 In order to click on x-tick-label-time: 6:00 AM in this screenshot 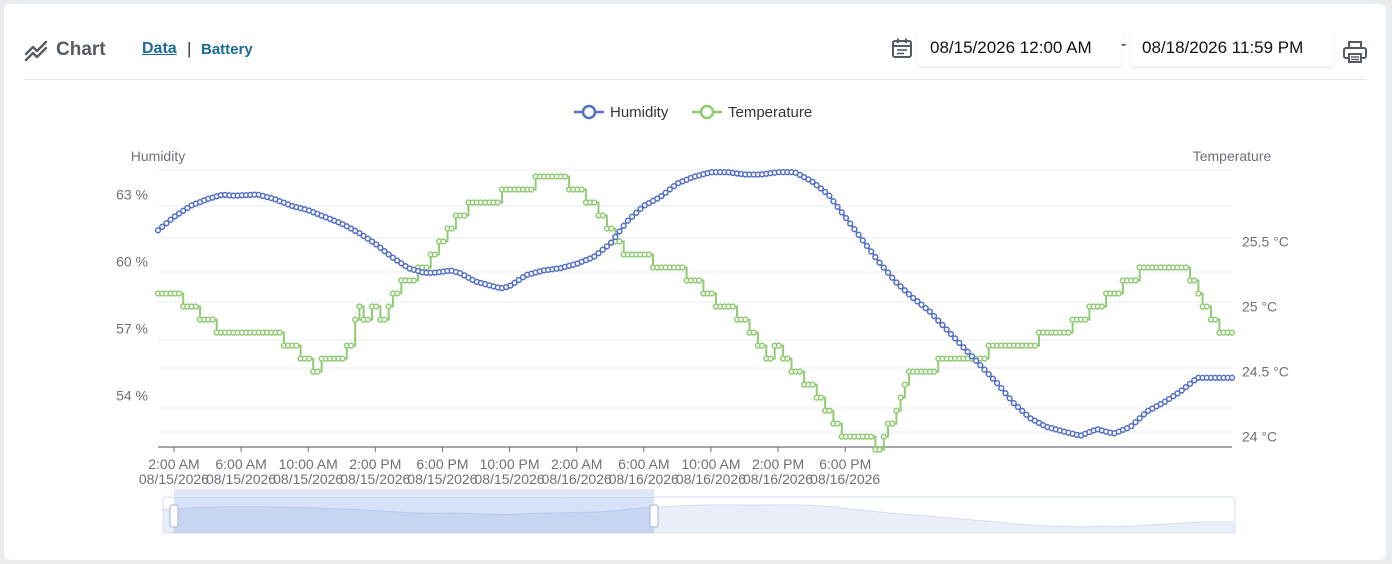, I will do `click(643, 464)`.